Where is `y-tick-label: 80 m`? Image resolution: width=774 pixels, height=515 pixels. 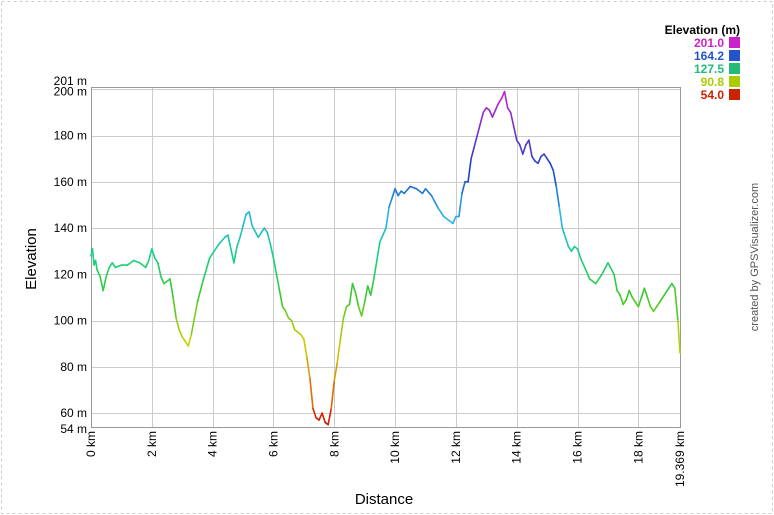
y-tick-label: 80 m is located at coordinates (73, 367).